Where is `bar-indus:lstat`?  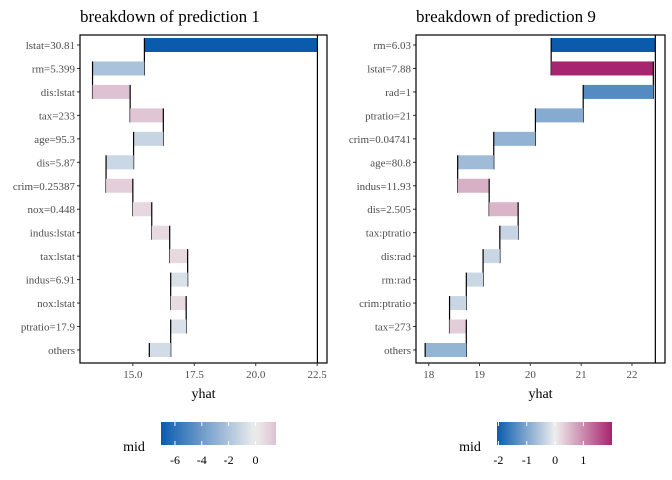 bar-indus:lstat is located at coordinates (160, 232).